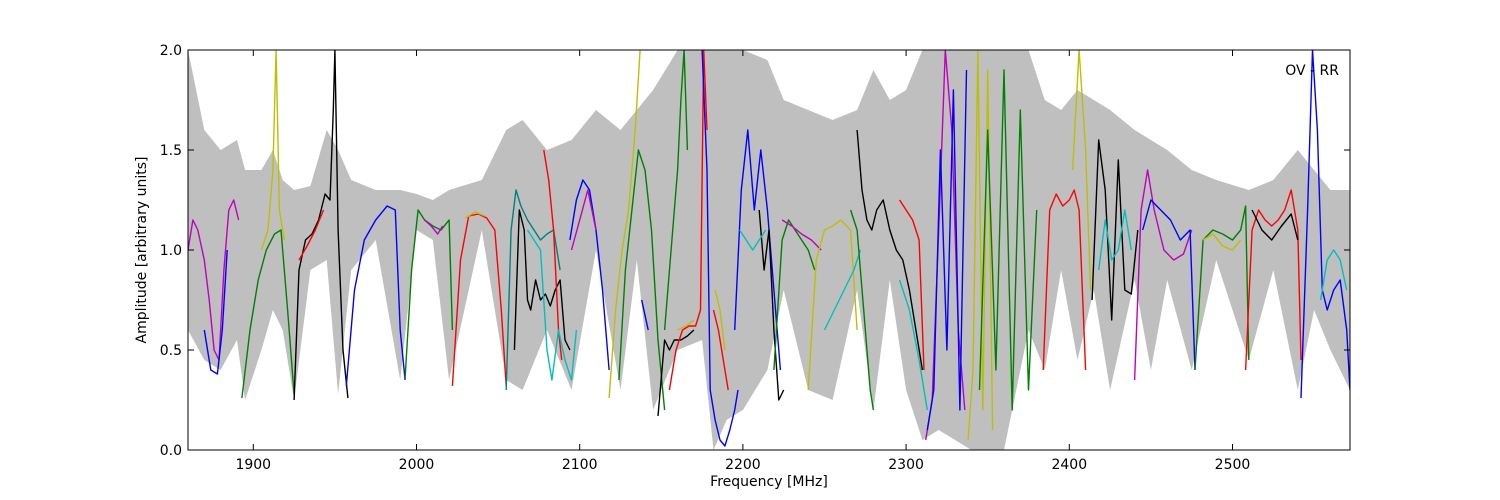 This screenshot has width=1500, height=500. I want to click on y-tick-label: 1.5, so click(171, 151).